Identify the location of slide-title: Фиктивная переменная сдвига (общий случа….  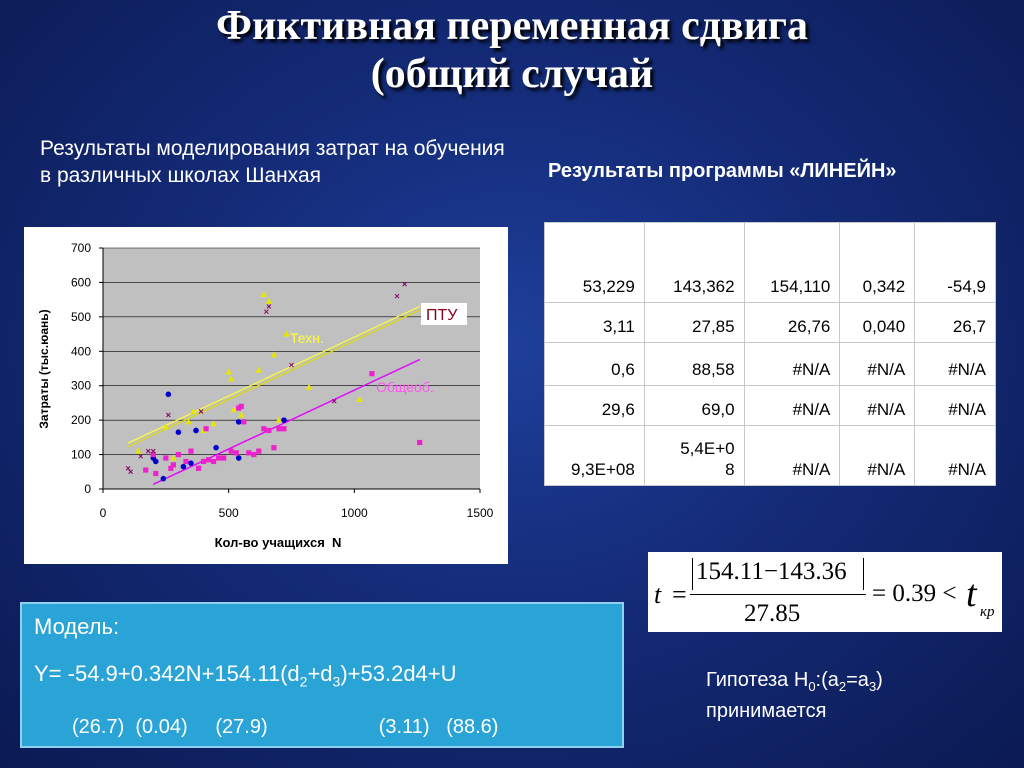
(512, 50).